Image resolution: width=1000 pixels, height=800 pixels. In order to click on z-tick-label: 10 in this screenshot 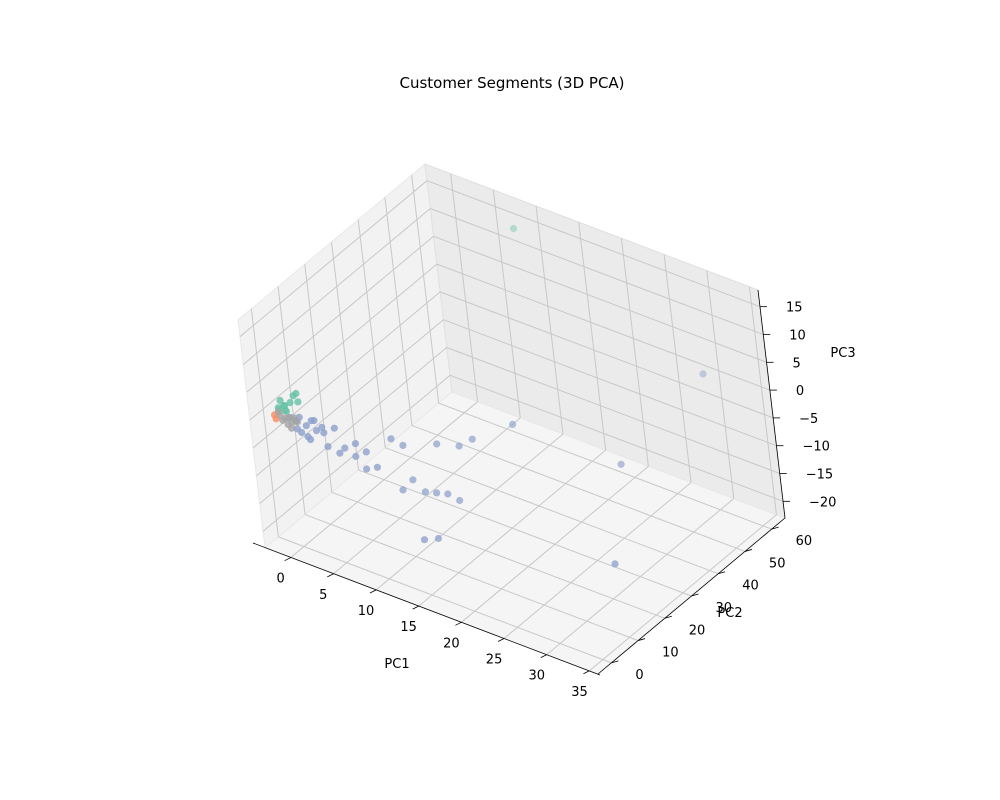, I will do `click(797, 335)`.